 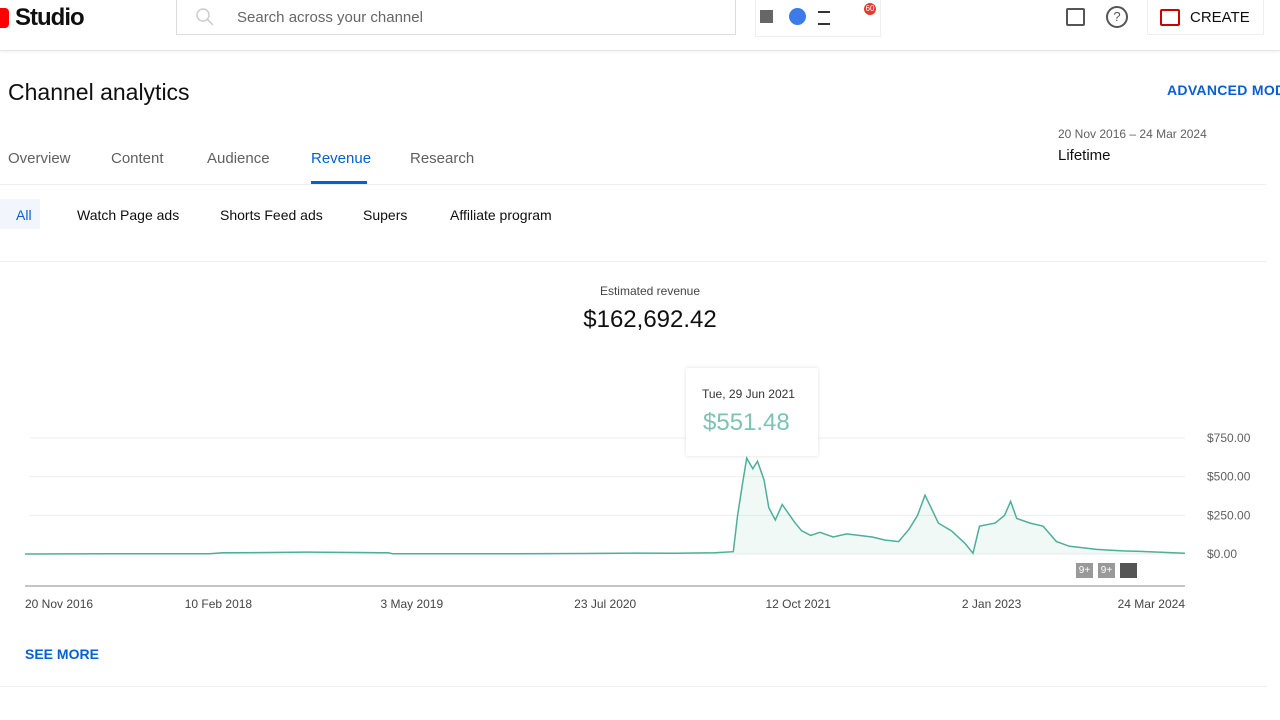 What do you see at coordinates (339, 182) in the screenshot?
I see `tab-indicator` at bounding box center [339, 182].